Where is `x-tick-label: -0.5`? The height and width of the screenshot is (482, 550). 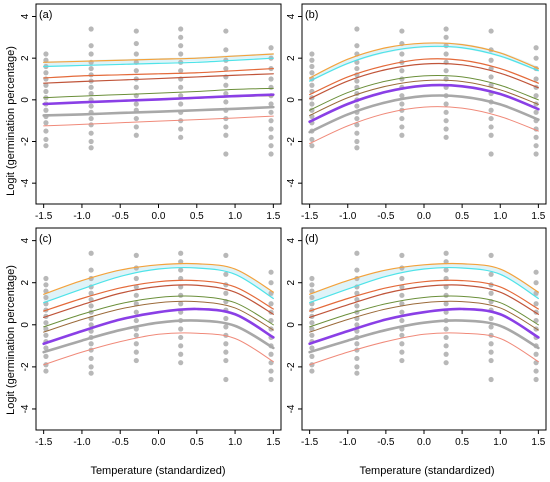 x-tick-label: -0.5 is located at coordinates (386, 216).